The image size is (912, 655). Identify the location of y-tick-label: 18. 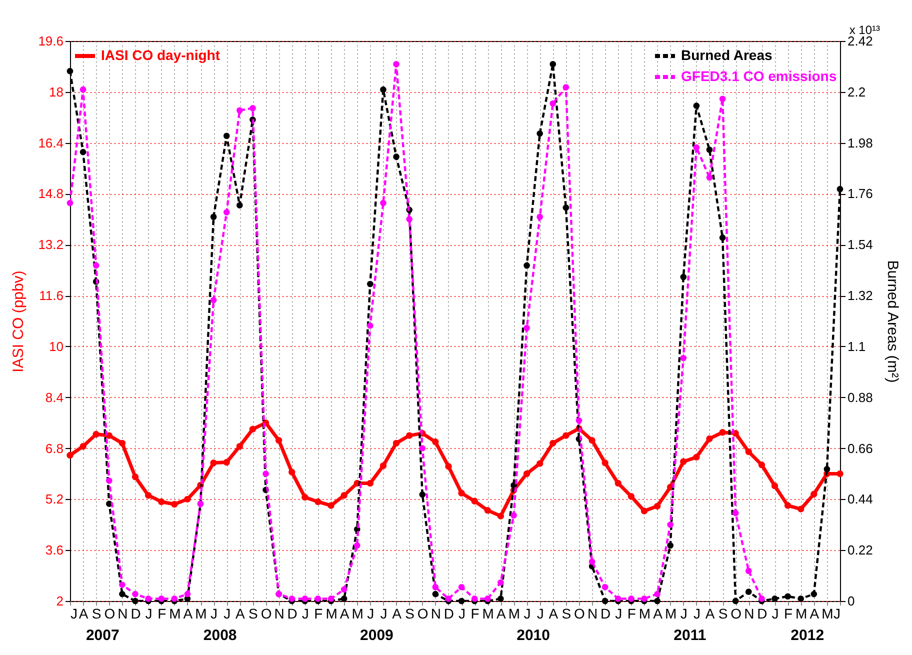
(56, 92).